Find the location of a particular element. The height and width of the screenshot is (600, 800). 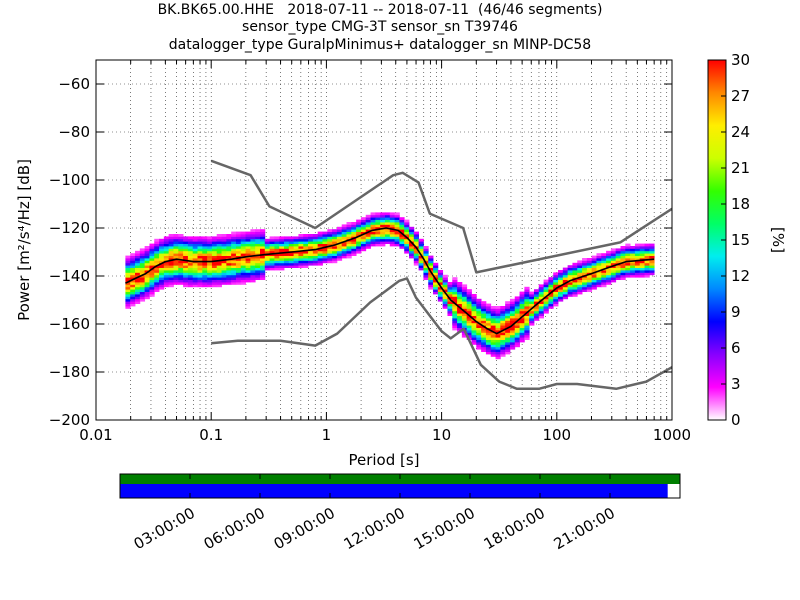

colorbar-tick-label: 27 is located at coordinates (740, 96).